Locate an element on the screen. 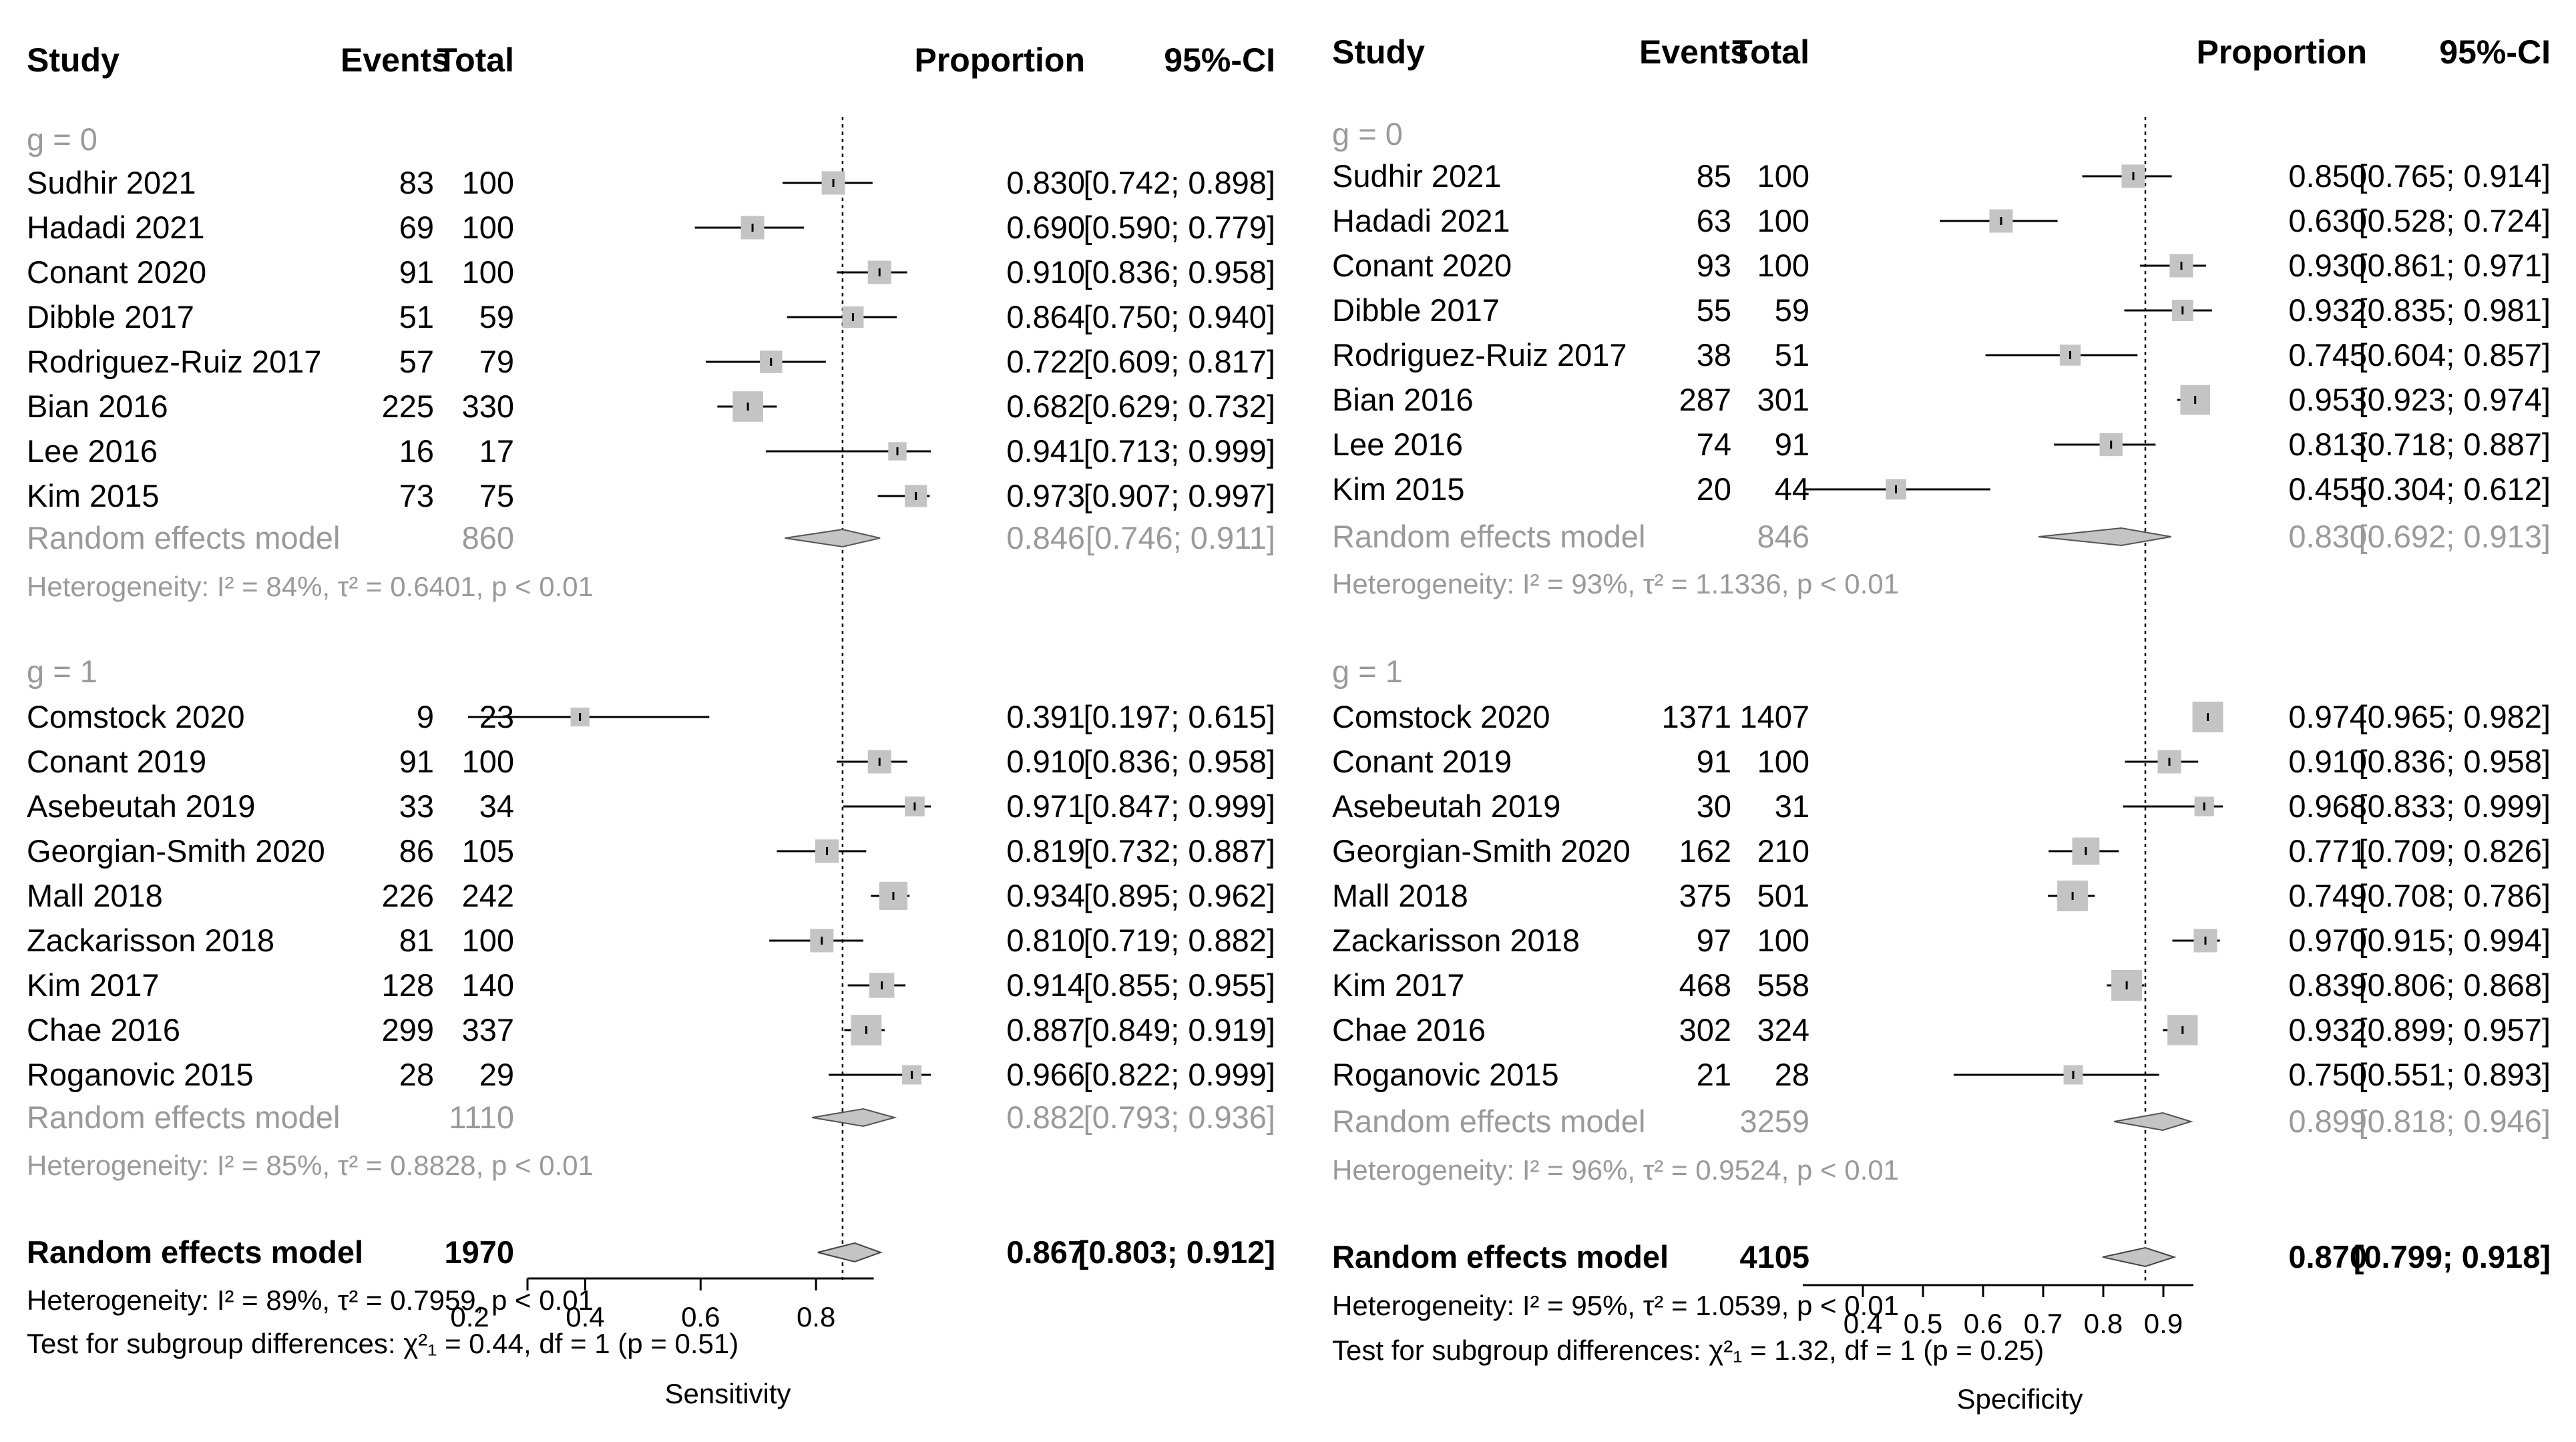  p2-study-total: 28 is located at coordinates (1792, 1074).